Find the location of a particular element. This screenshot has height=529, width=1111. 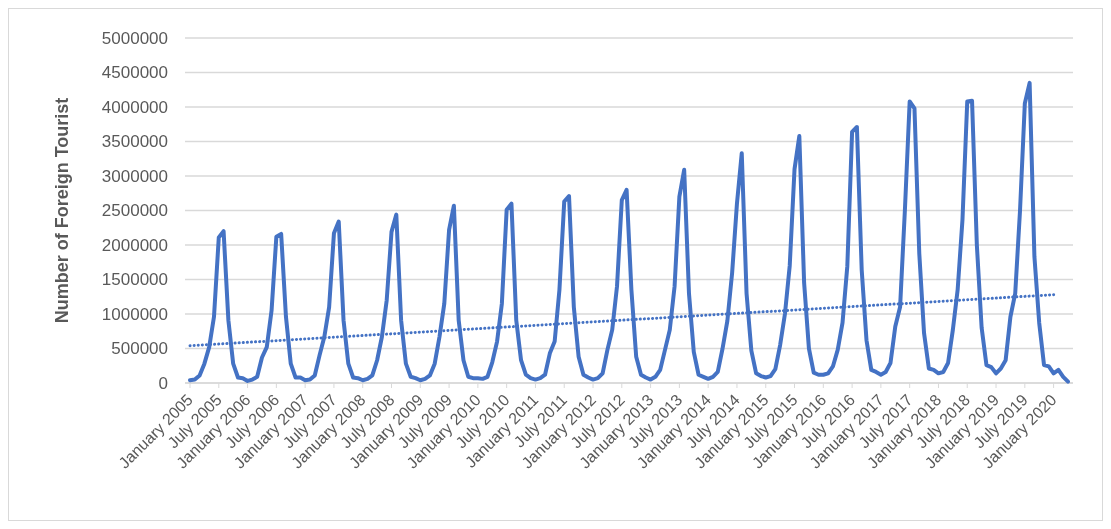

y-tick-label: 4000000 is located at coordinates (134, 107).